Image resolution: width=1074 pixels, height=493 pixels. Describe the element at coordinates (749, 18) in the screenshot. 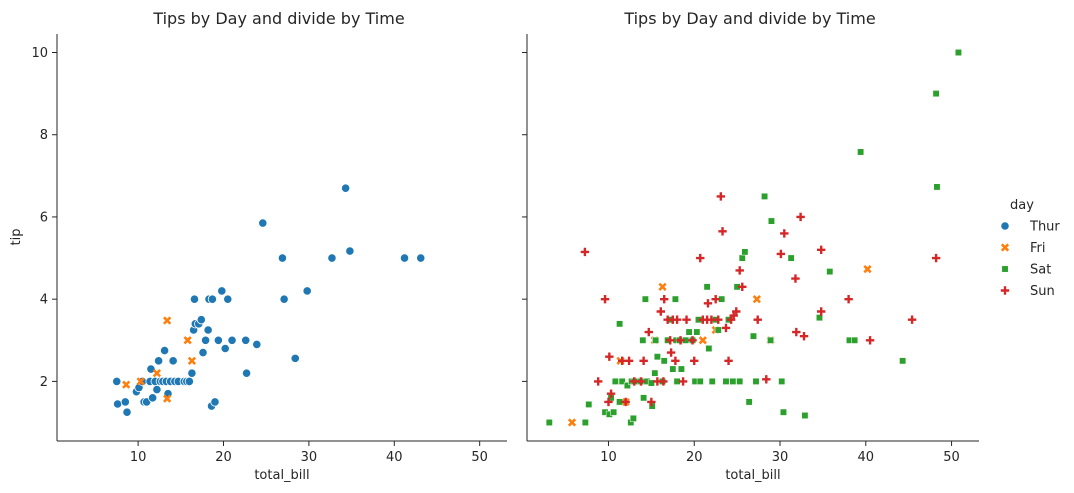

I see `right-panel-title: Tips by Day and divide by Time` at that location.